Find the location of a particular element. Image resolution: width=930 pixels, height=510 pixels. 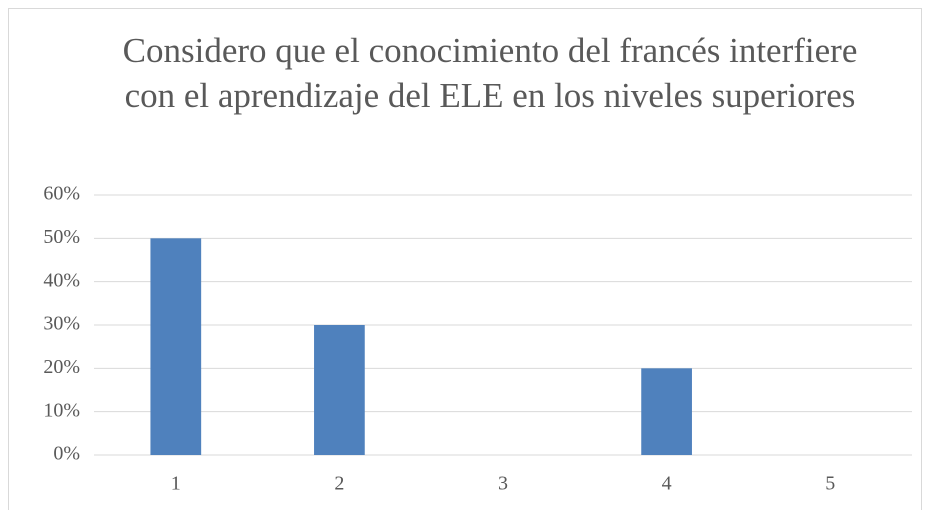

y-tick-label: 20% is located at coordinates (61, 367).